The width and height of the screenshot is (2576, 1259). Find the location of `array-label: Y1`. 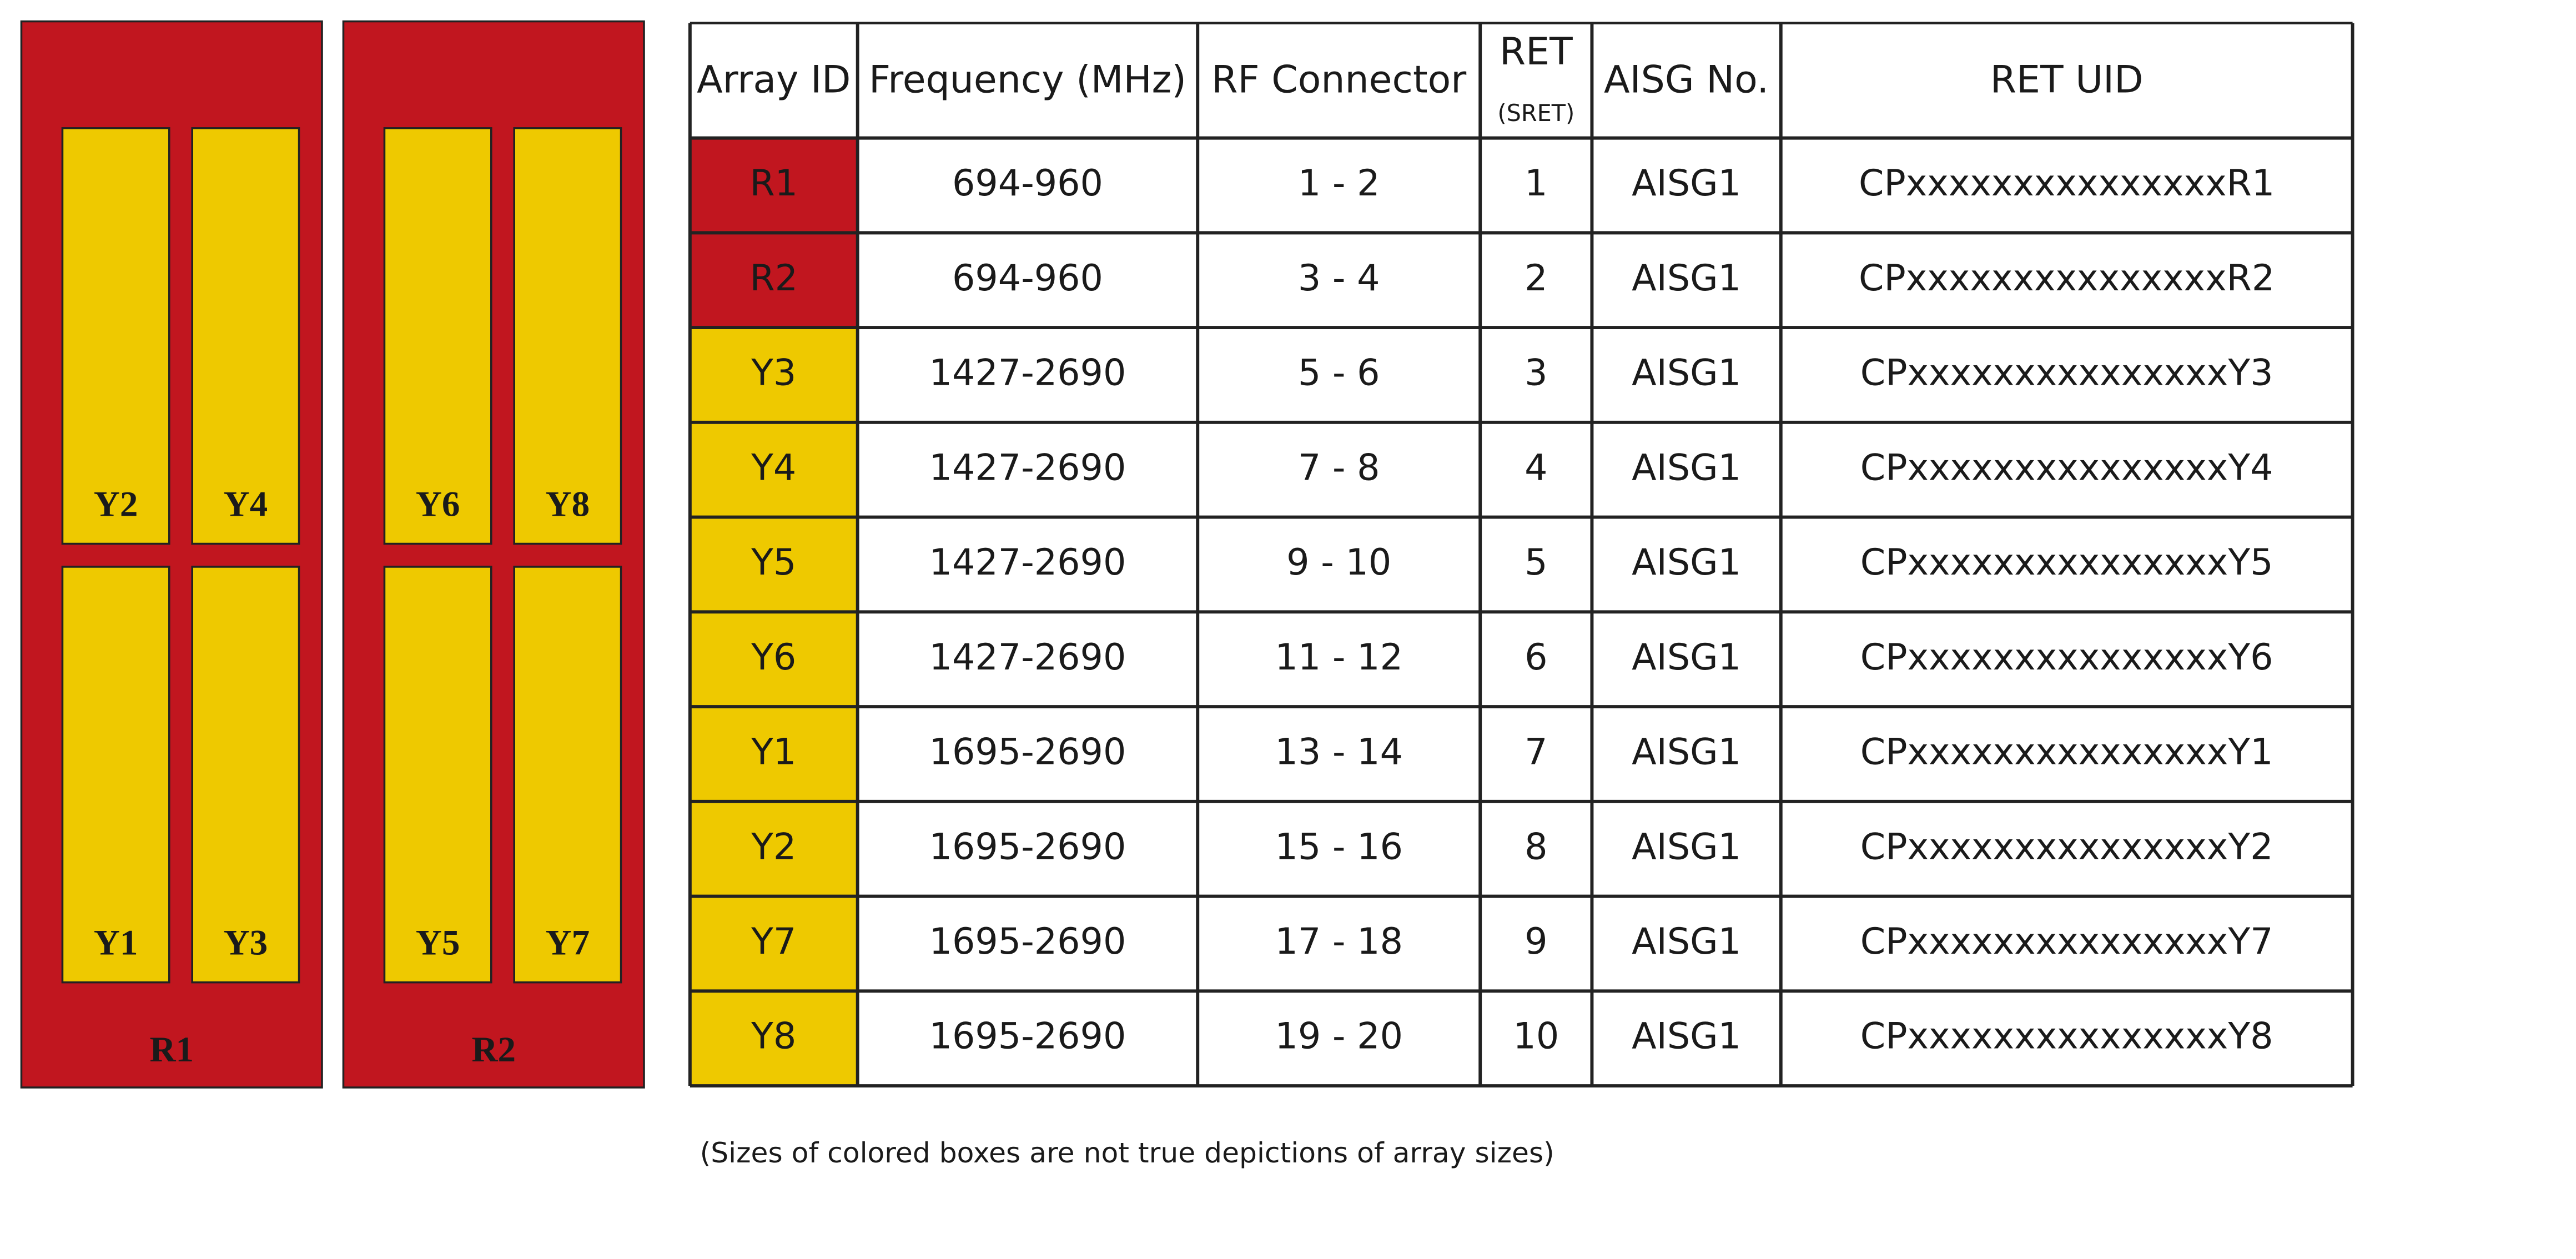

array-label: Y1 is located at coordinates (116, 943).